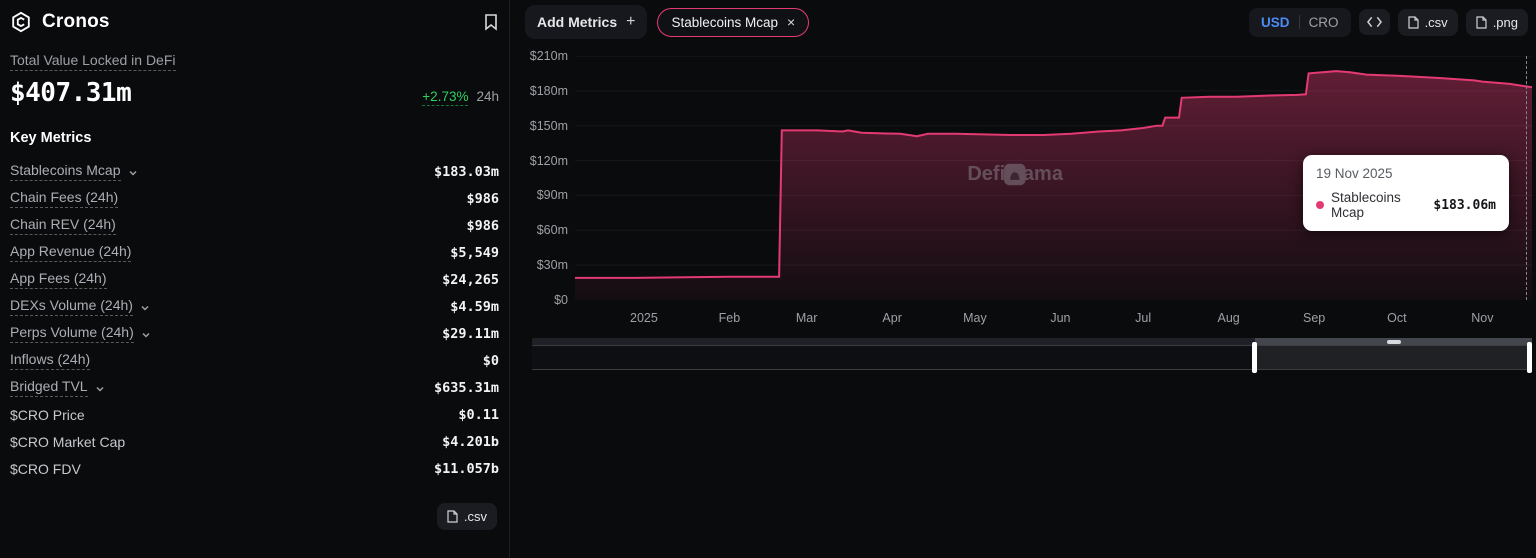 Image resolution: width=1536 pixels, height=558 pixels. I want to click on metric-row: $CRO Market Cap $4.201b, so click(254, 441).